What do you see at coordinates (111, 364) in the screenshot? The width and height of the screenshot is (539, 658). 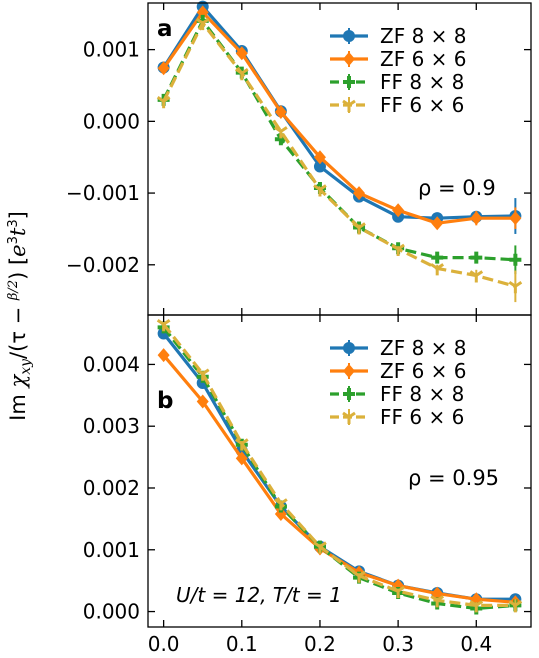 I see `y-tick-label: 0.004` at bounding box center [111, 364].